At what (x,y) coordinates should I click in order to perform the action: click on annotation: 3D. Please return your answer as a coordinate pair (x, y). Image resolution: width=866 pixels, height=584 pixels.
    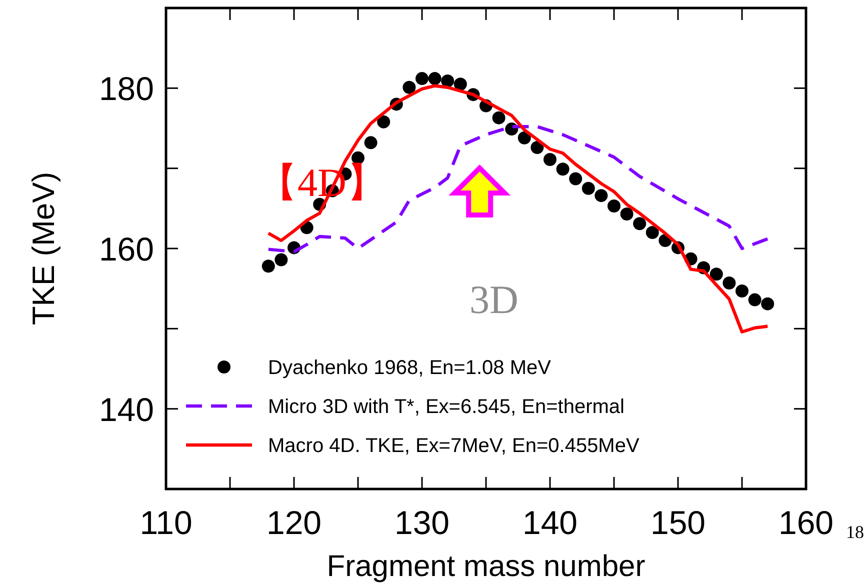
    Looking at the image, I should click on (494, 299).